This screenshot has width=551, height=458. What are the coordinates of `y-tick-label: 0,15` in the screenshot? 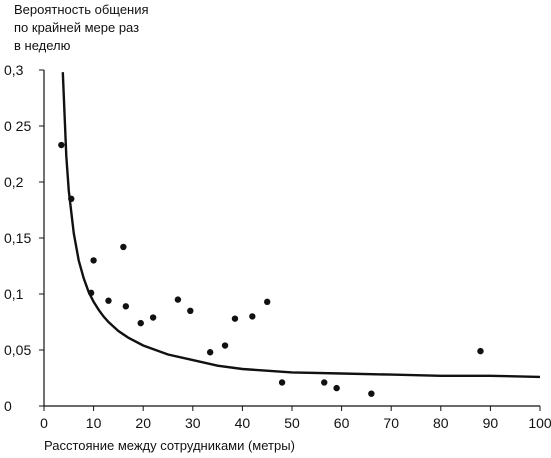 It's located at (17, 238).